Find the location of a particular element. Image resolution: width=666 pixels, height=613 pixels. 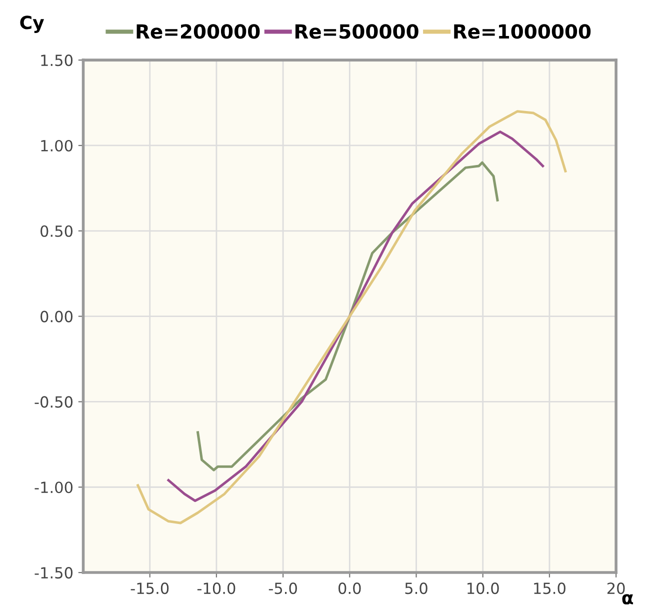

x-tick-label: 15.0 is located at coordinates (550, 588).